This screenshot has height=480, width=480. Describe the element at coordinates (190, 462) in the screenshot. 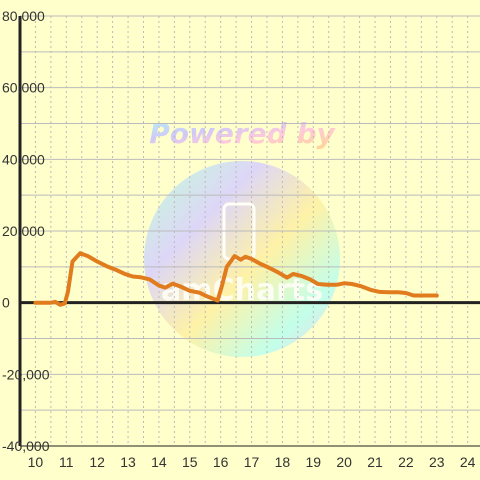

I see `x-tick-label: 15` at that location.